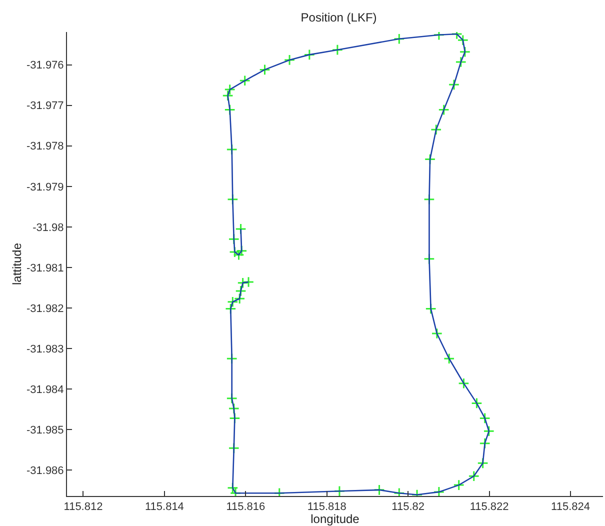 Image resolution: width=605 pixels, height=526 pixels. What do you see at coordinates (570, 507) in the screenshot?
I see `x-tick-label: 115.824` at bounding box center [570, 507].